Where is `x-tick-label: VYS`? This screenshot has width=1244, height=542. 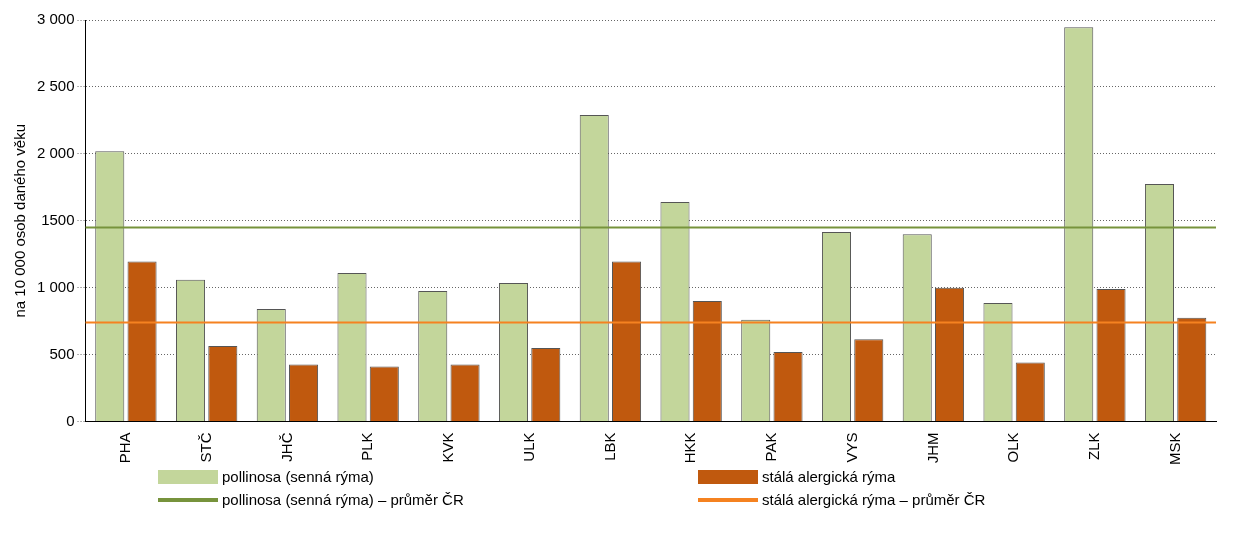
x-tick-label: VYS is located at coordinates (851, 447).